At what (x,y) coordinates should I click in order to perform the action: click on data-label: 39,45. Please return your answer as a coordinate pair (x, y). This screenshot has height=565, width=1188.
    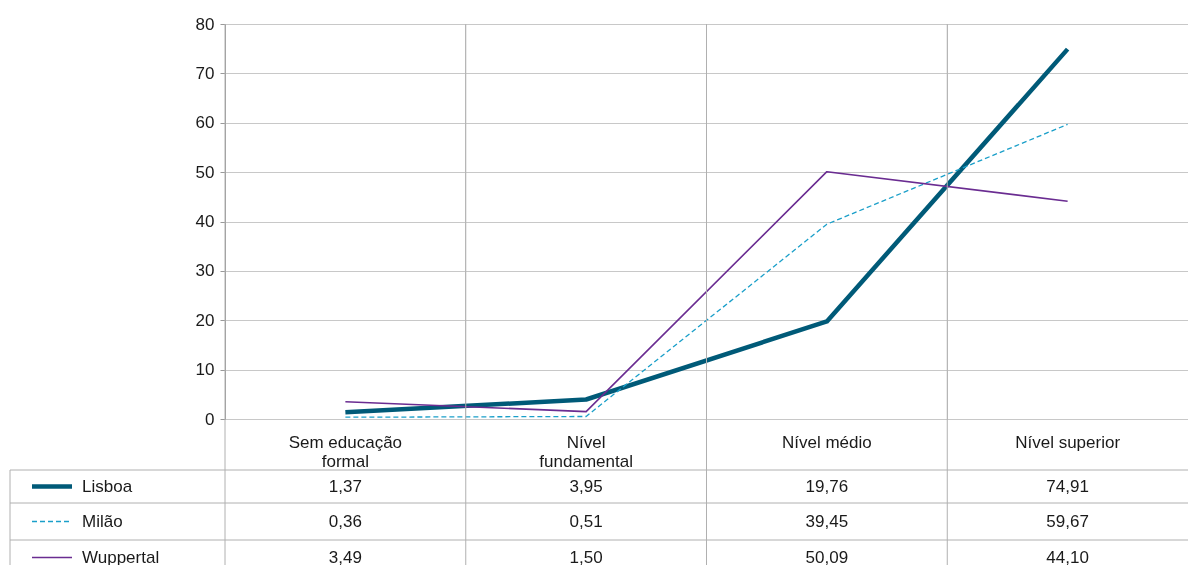
    Looking at the image, I should click on (827, 521).